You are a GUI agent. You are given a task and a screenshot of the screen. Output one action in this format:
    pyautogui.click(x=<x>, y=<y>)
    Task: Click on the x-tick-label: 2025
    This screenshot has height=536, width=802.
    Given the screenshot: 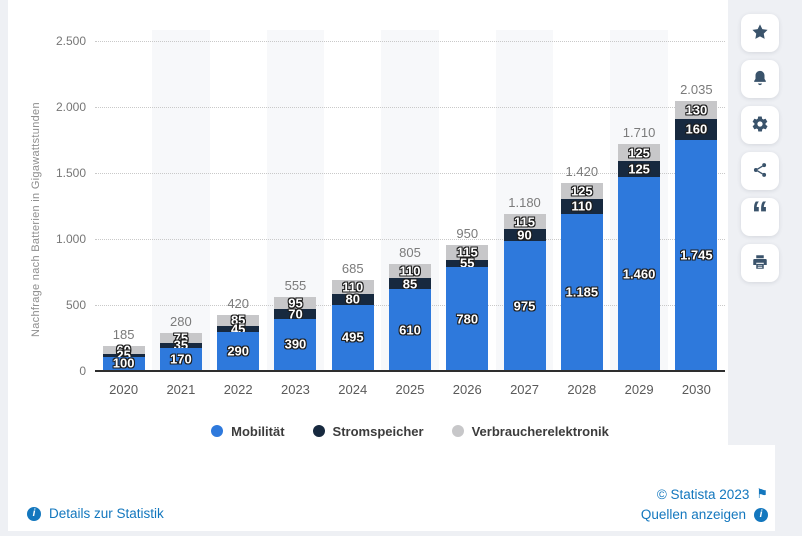 What is the action you would take?
    pyautogui.click(x=410, y=389)
    